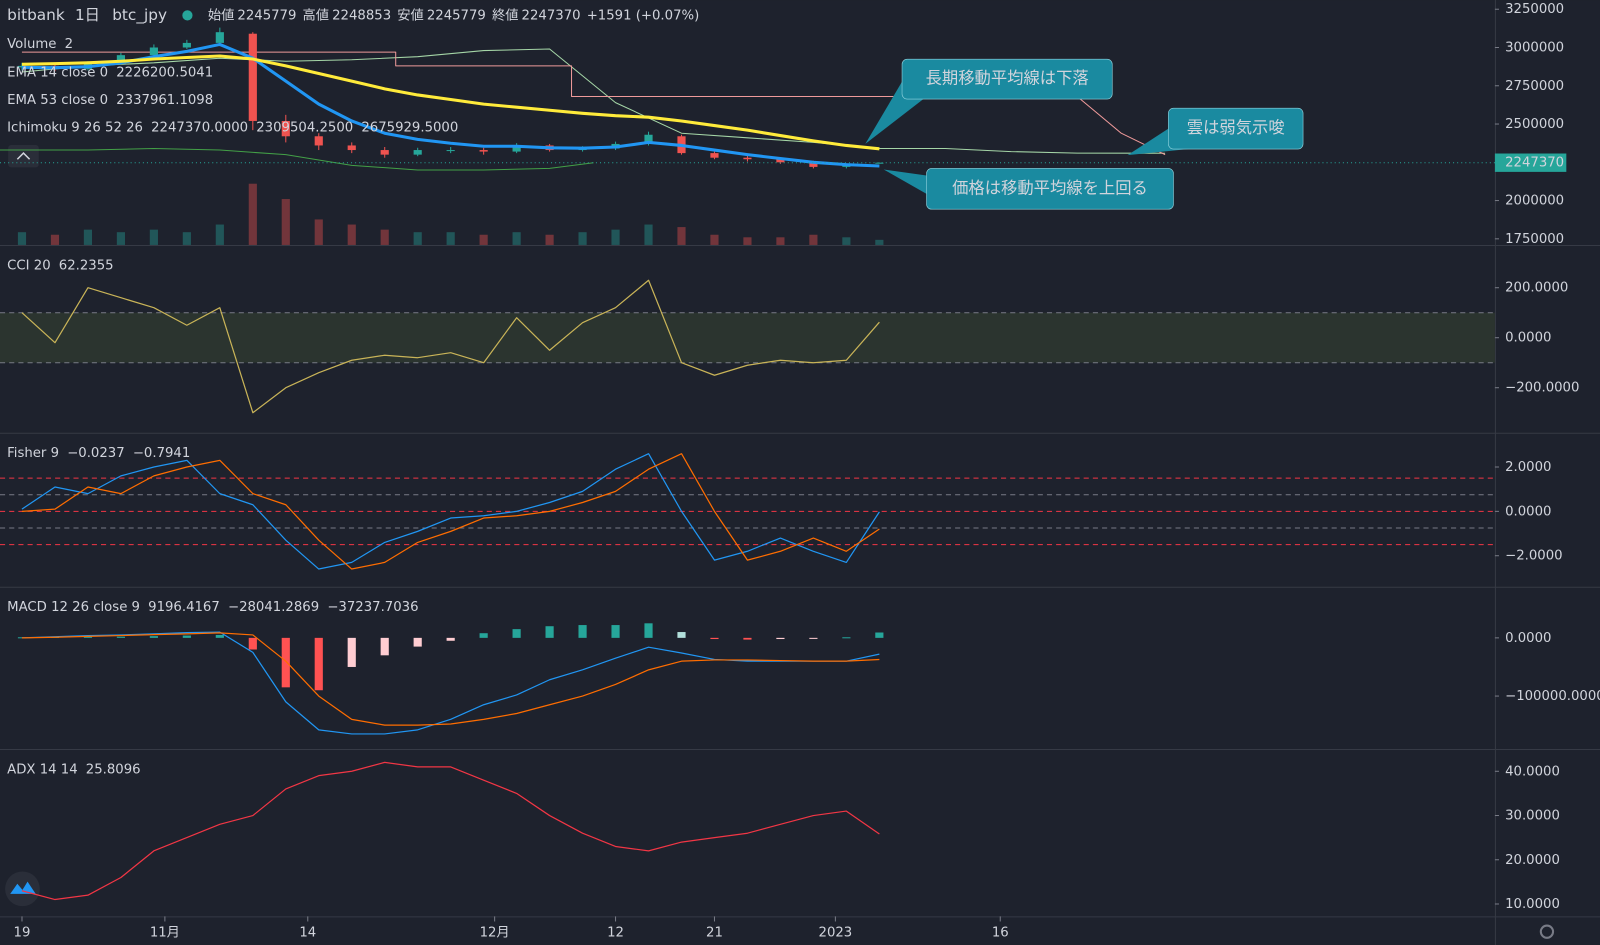 Image resolution: width=1600 pixels, height=945 pixels. Describe the element at coordinates (409, 128) in the screenshot. I see `legend-reading: 2675929.5000` at that location.